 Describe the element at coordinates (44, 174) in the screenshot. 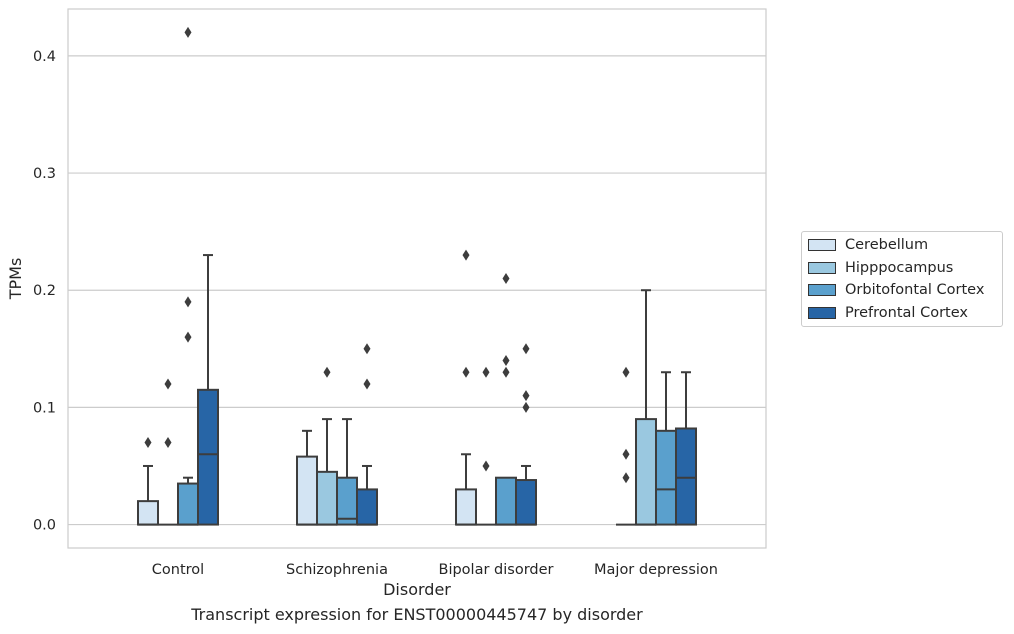

I see `y-tick-label: 0.3` at that location.